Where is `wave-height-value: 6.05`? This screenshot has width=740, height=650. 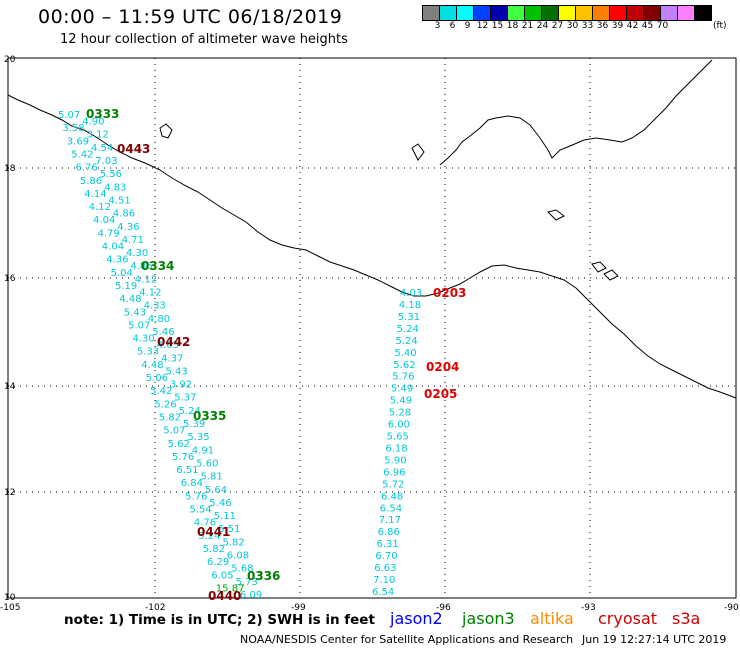 wave-height-value: 6.05 is located at coordinates (222, 575).